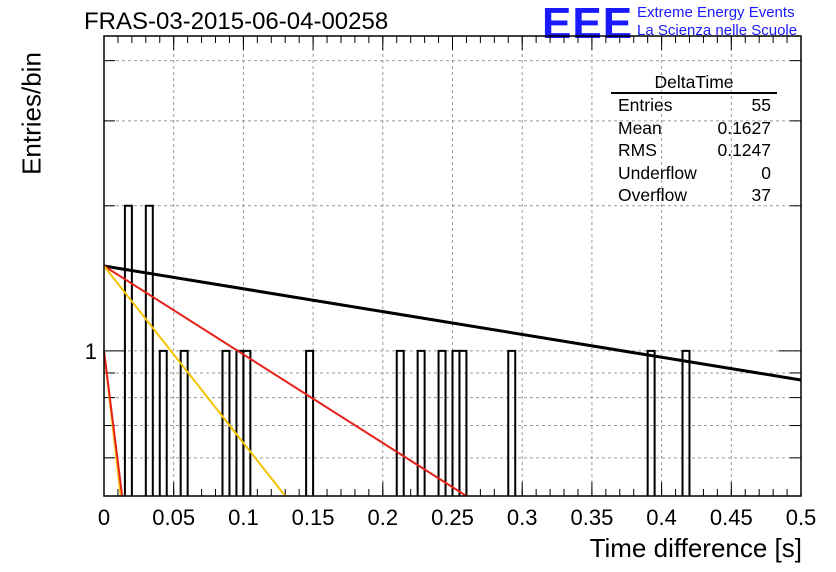 The width and height of the screenshot is (836, 572). What do you see at coordinates (694, 195) in the screenshot?
I see `stats-row-overflow: Overflow 37` at bounding box center [694, 195].